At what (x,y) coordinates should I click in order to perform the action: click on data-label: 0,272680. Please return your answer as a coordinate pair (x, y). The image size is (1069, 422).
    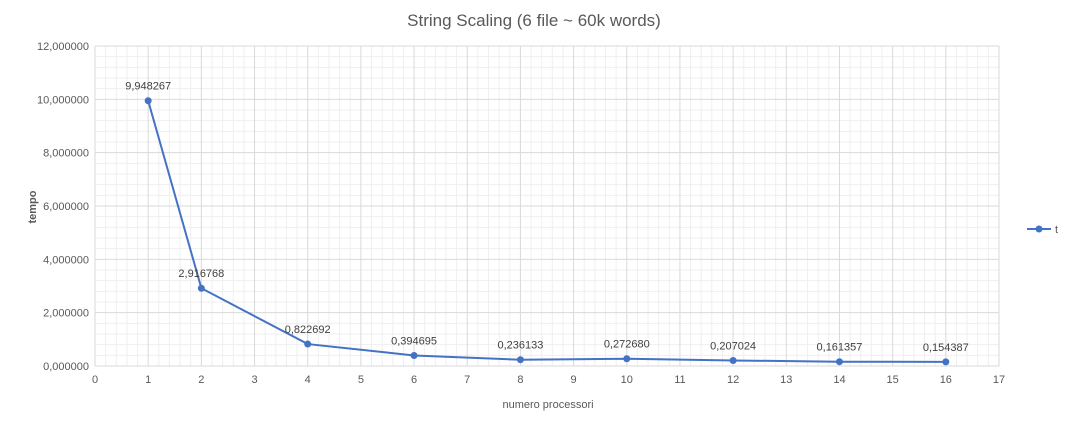
    Looking at the image, I should click on (627, 345).